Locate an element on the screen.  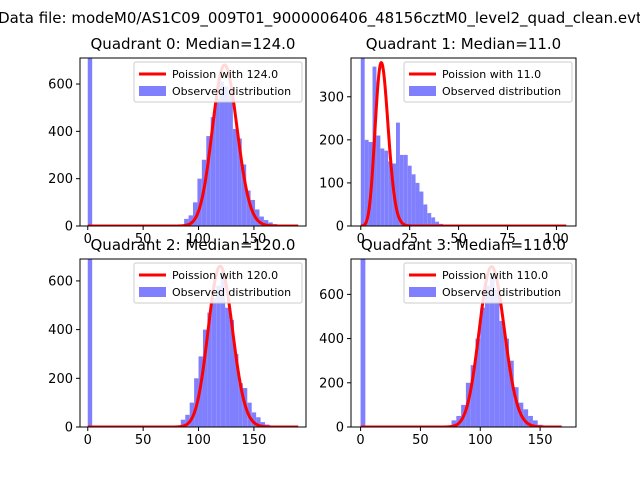
legend-label-poisson: Poission with 110.0 is located at coordinates (495, 275).